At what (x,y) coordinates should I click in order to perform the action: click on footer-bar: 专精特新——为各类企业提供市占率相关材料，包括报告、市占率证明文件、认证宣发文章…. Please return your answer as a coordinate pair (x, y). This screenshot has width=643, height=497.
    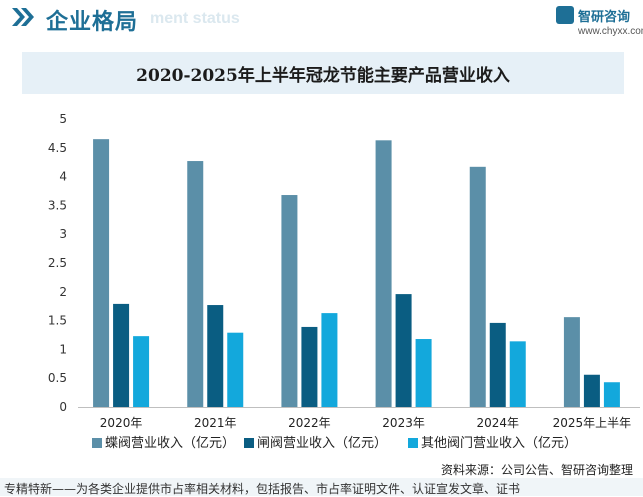
    Looking at the image, I should click on (321, 487).